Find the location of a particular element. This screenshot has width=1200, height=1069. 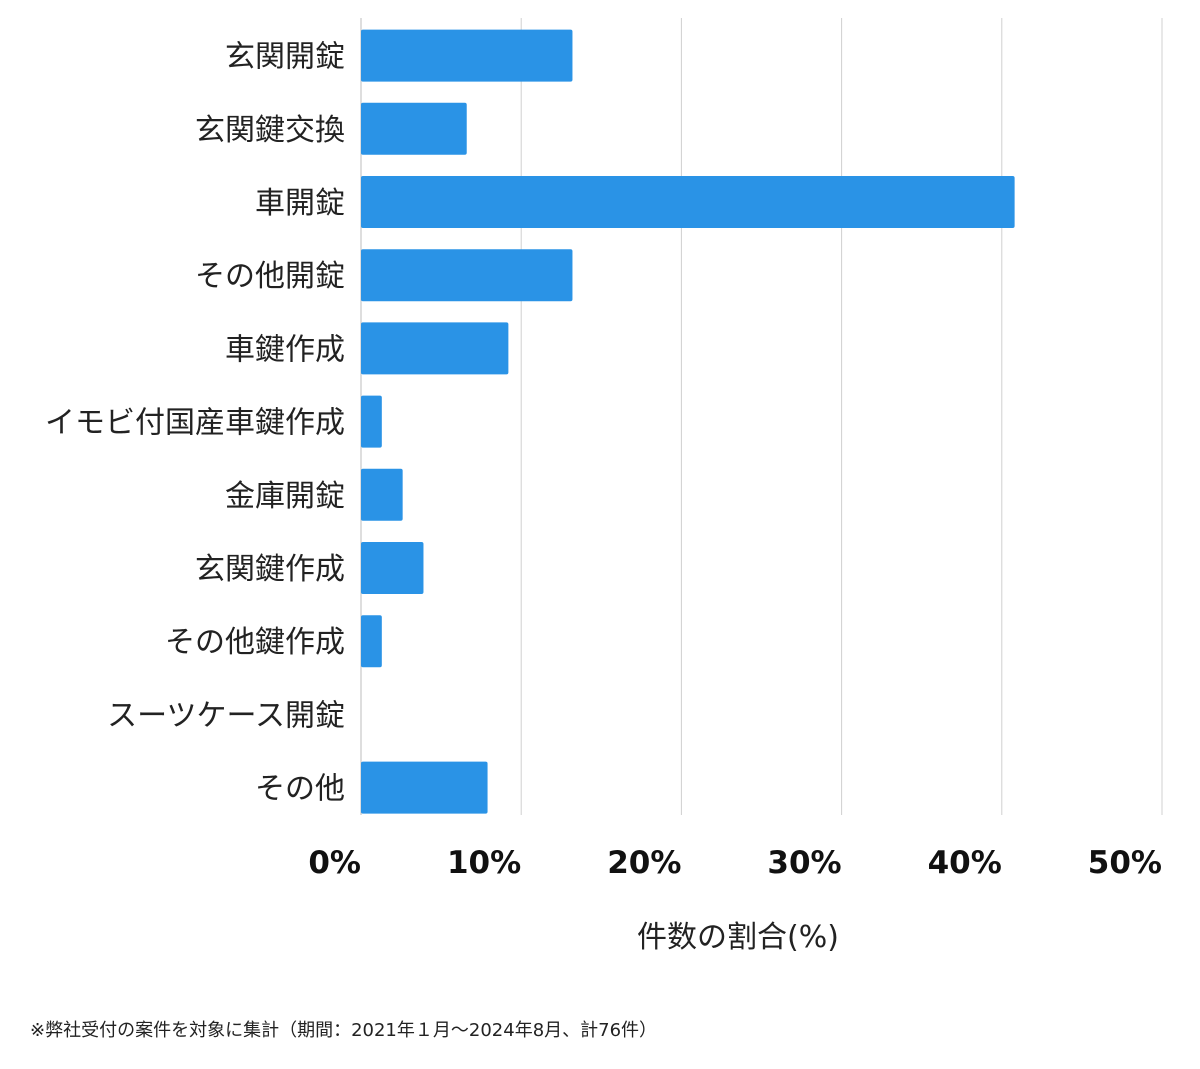

category-label: イモビ付国産車鍵作成 is located at coordinates (195, 423).